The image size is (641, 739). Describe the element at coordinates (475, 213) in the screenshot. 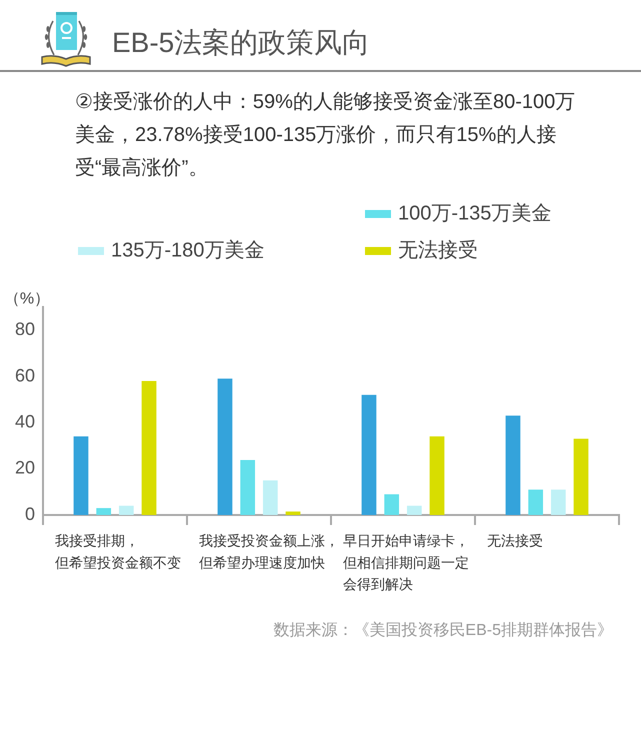

I see `legend-label: 100万-135万美金` at that location.